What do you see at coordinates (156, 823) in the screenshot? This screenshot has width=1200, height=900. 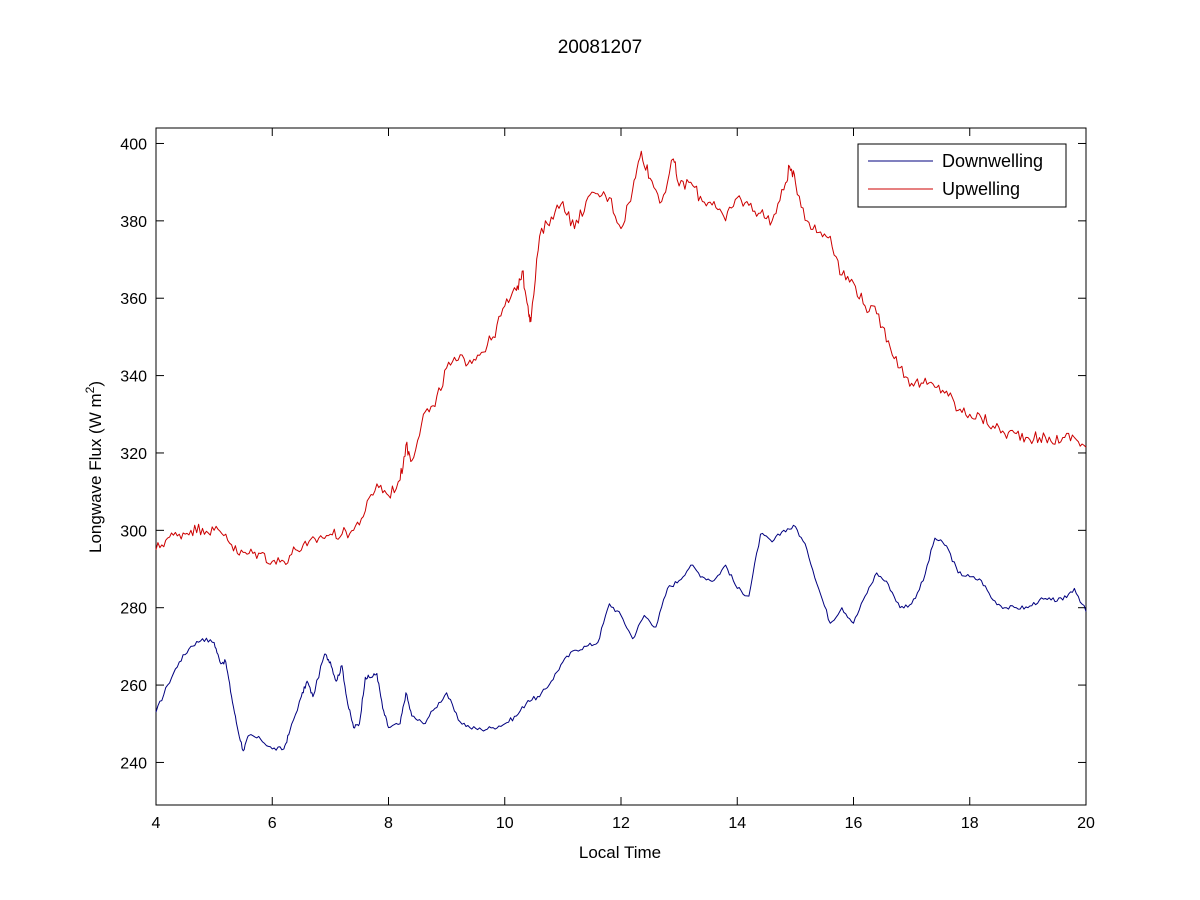 I see `x-tick-label-4: 4` at bounding box center [156, 823].